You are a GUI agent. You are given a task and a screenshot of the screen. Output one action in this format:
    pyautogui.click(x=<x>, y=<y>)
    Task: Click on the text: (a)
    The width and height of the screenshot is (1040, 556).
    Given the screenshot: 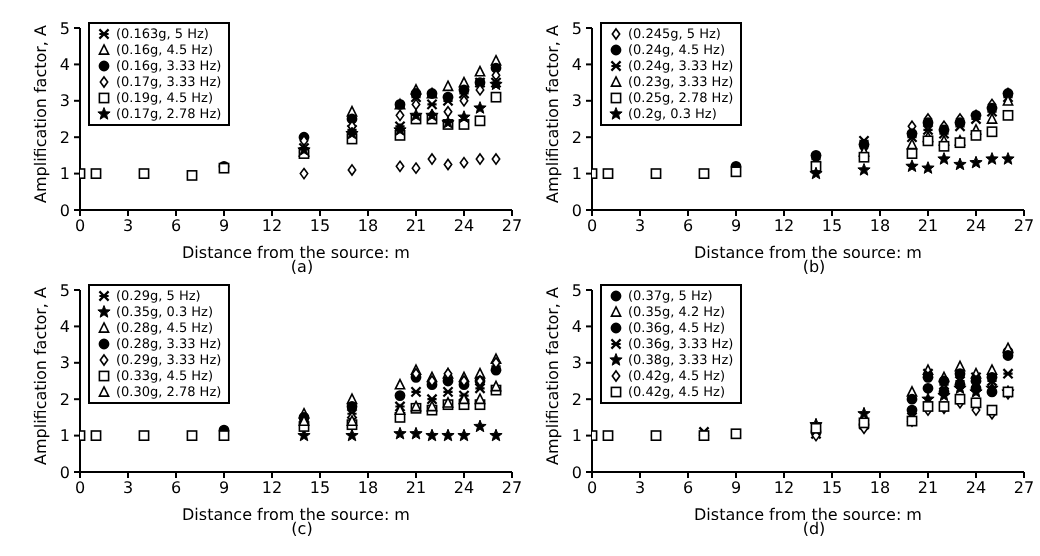 What is the action you would take?
    pyautogui.click(x=302, y=267)
    